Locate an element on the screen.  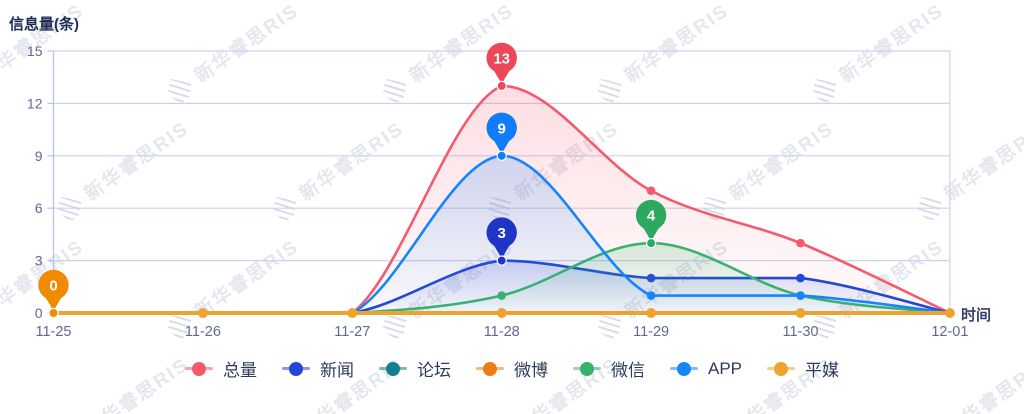
y-tick-label: 9 is located at coordinates (39, 156).